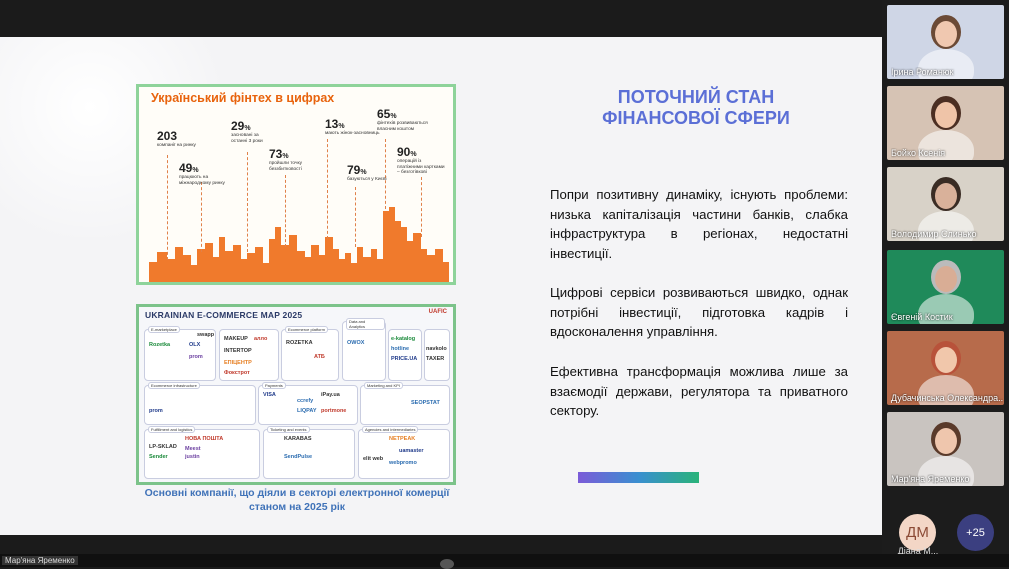 Image resolution: width=1009 pixels, height=569 pixels. What do you see at coordinates (180, 353) in the screenshot?
I see `ecom-section-marketplace: E-marketplace swapp Rozetka OLX prom` at bounding box center [180, 353].